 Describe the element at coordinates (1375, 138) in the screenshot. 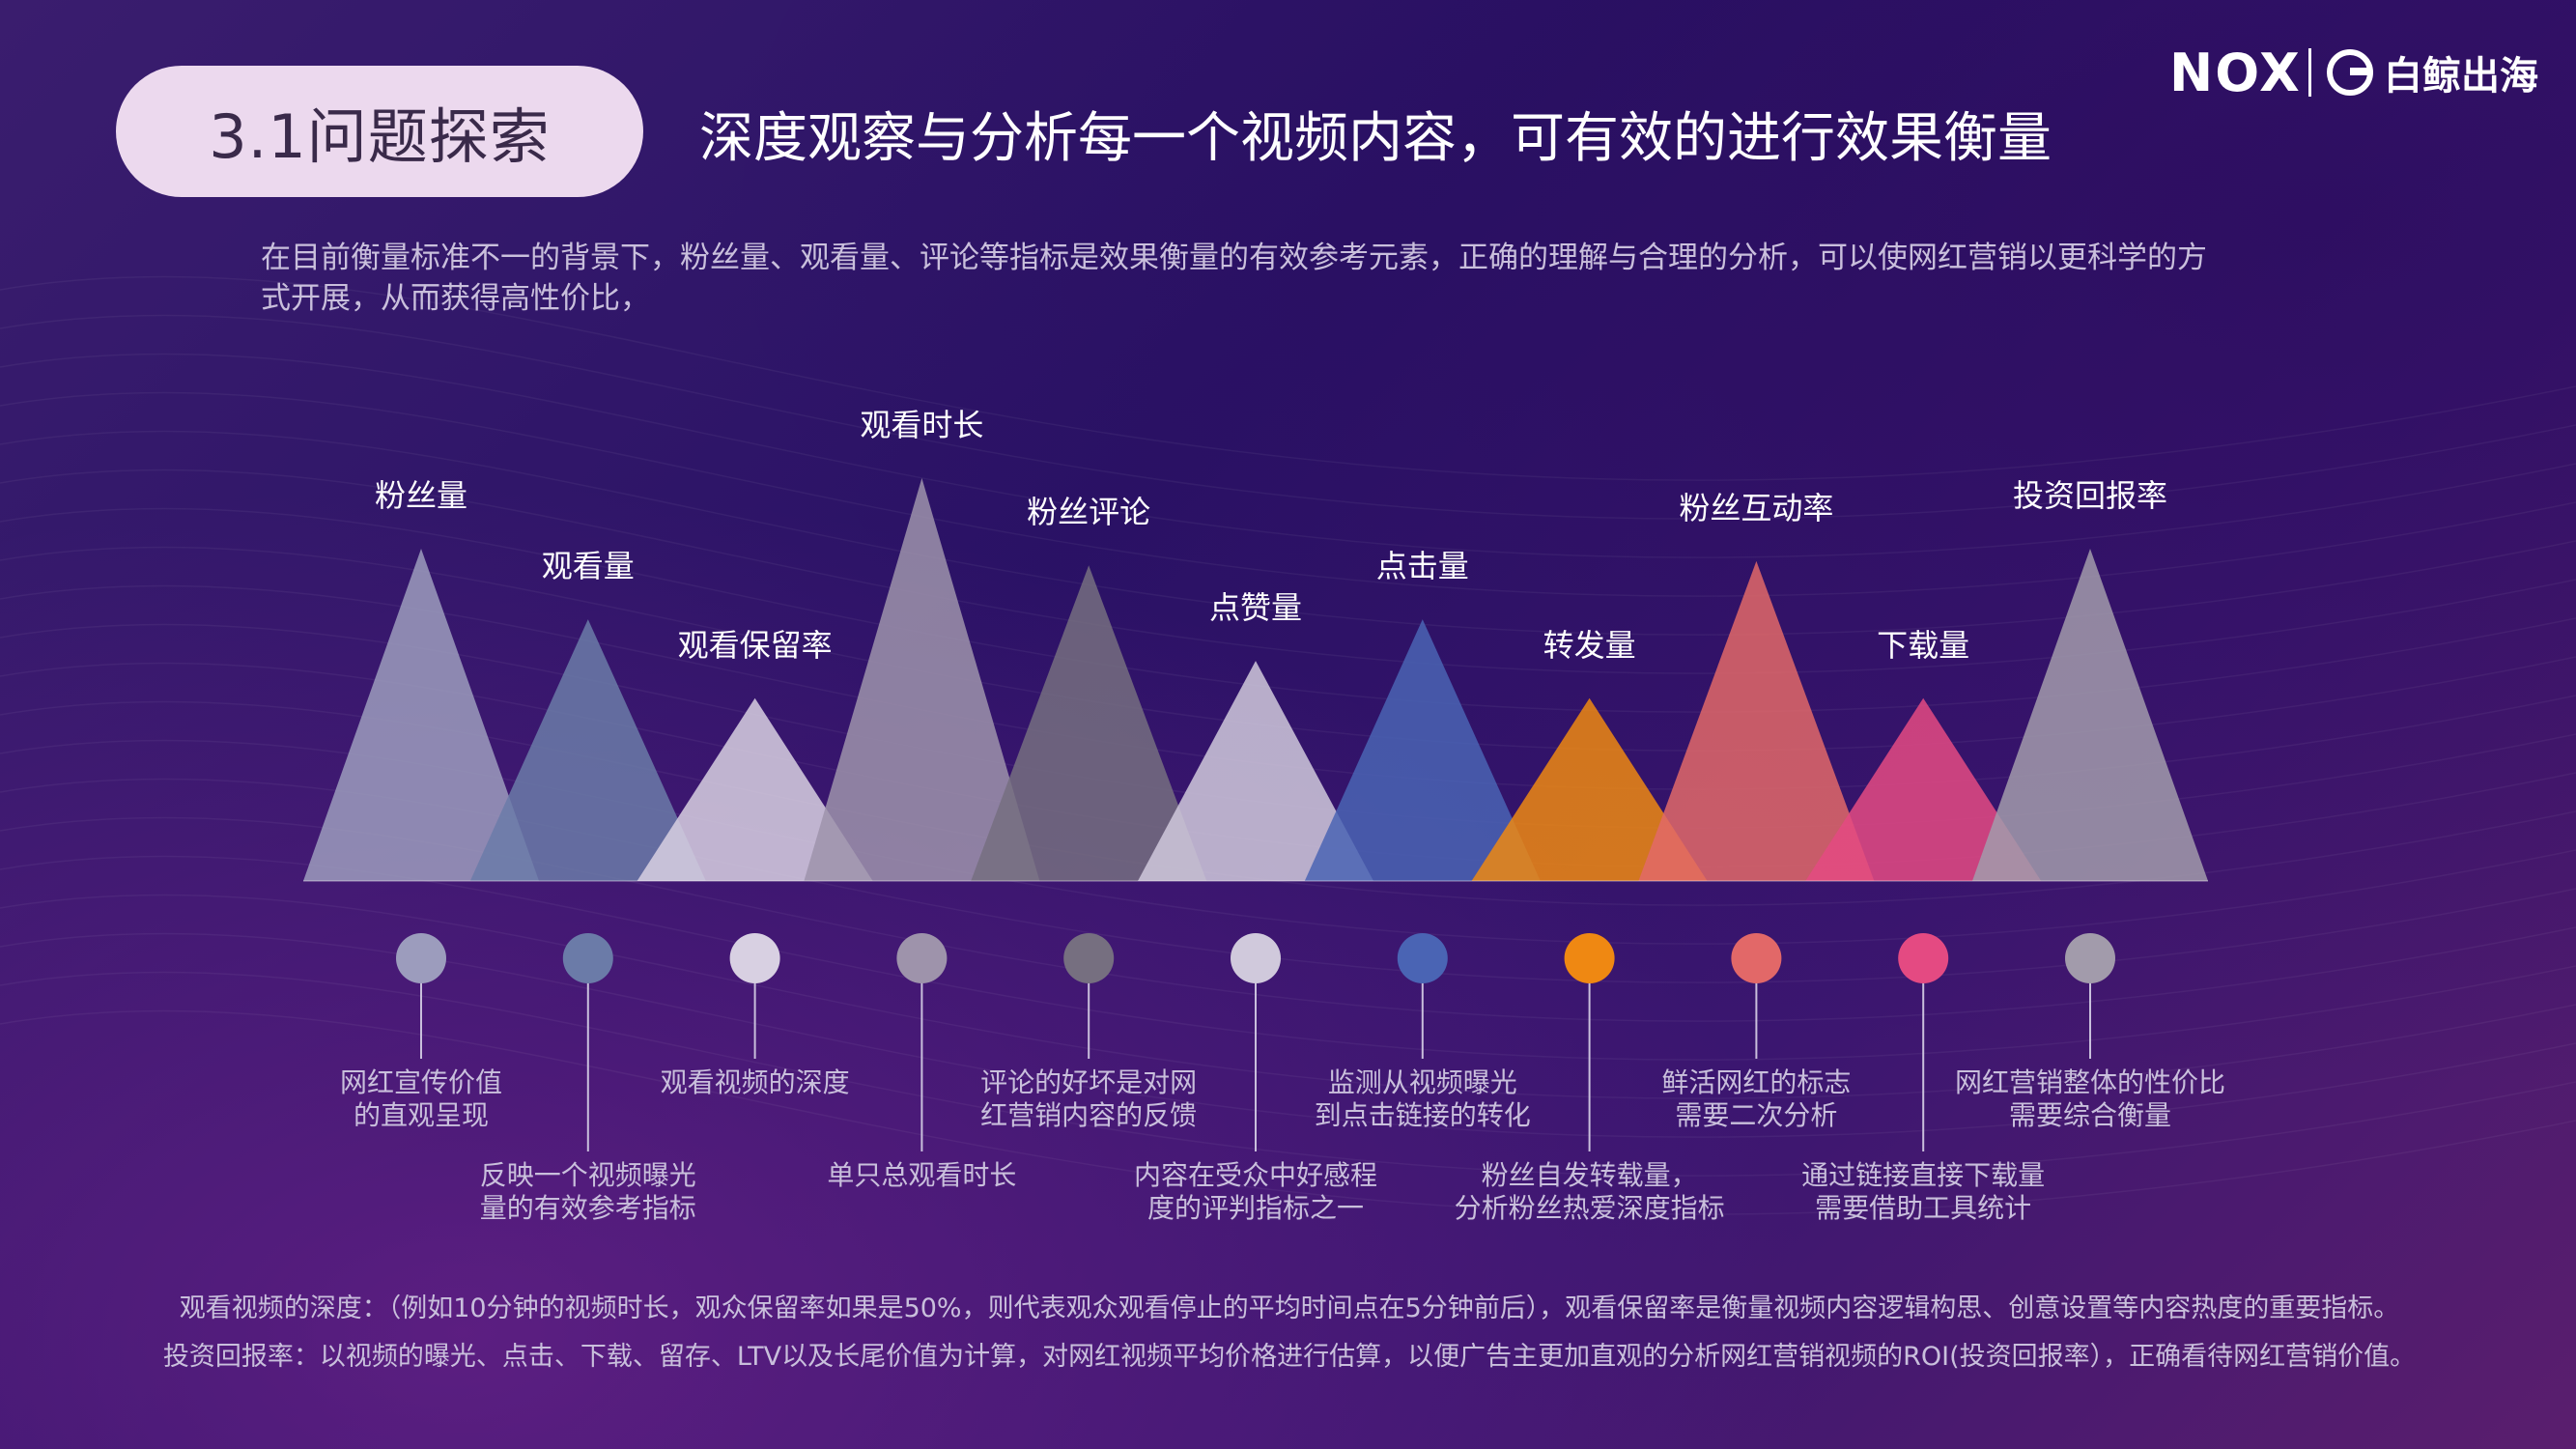

I see `headline: 深度观察与分析每一个视频内容，可有效的进行效果衡量` at that location.